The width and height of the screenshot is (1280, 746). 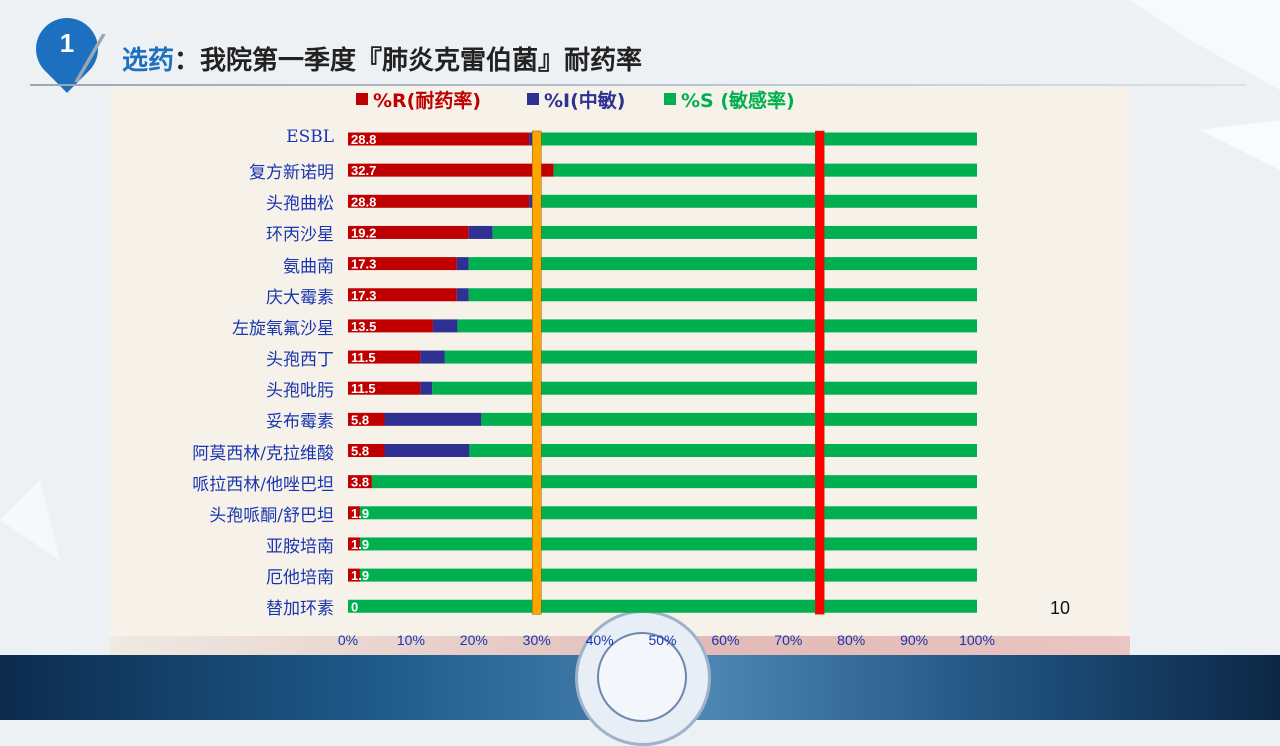 I want to click on legend-intermediate: %I(中敏), so click(x=576, y=99).